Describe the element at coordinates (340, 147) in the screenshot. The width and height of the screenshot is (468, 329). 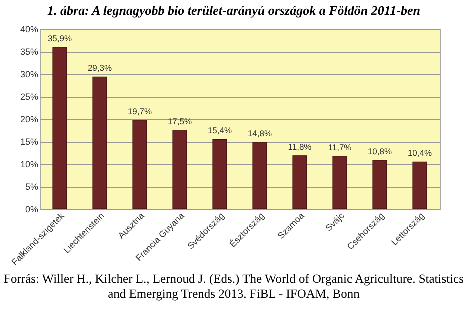
I see `data-label: 11,7%` at that location.